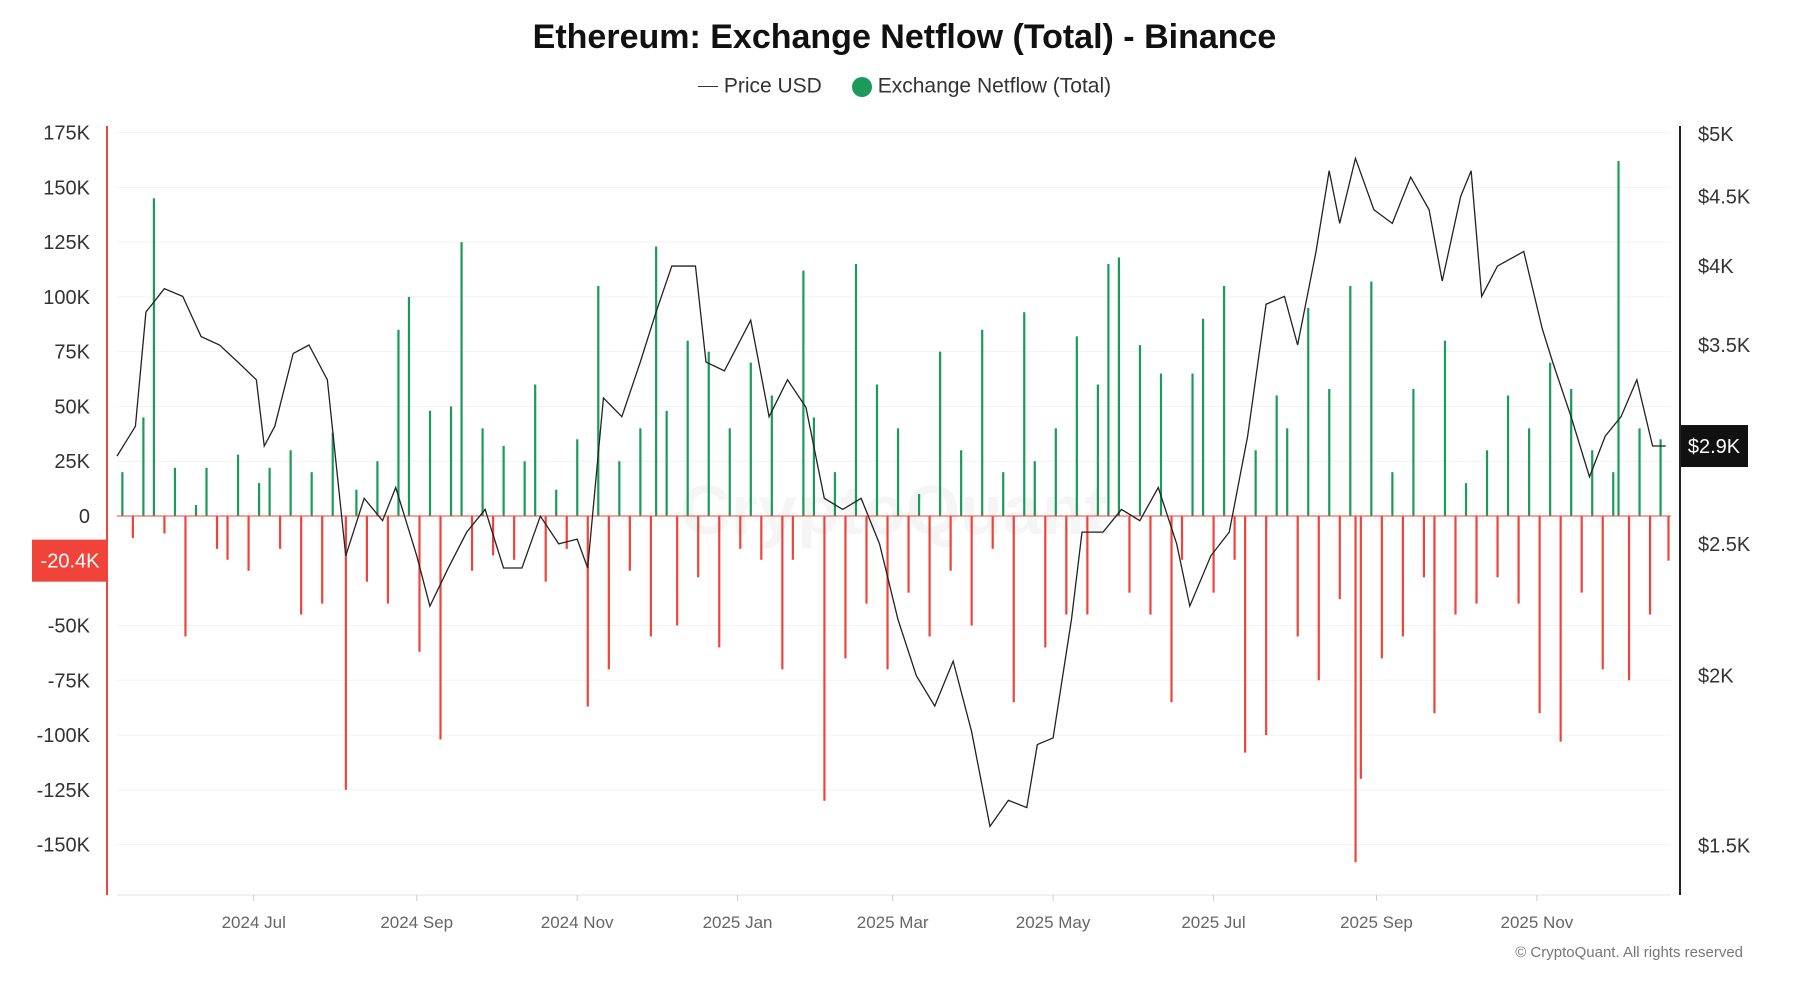 The image size is (1809, 1005). Describe the element at coordinates (772, 86) in the screenshot. I see `legend-label: Price USD` at that location.